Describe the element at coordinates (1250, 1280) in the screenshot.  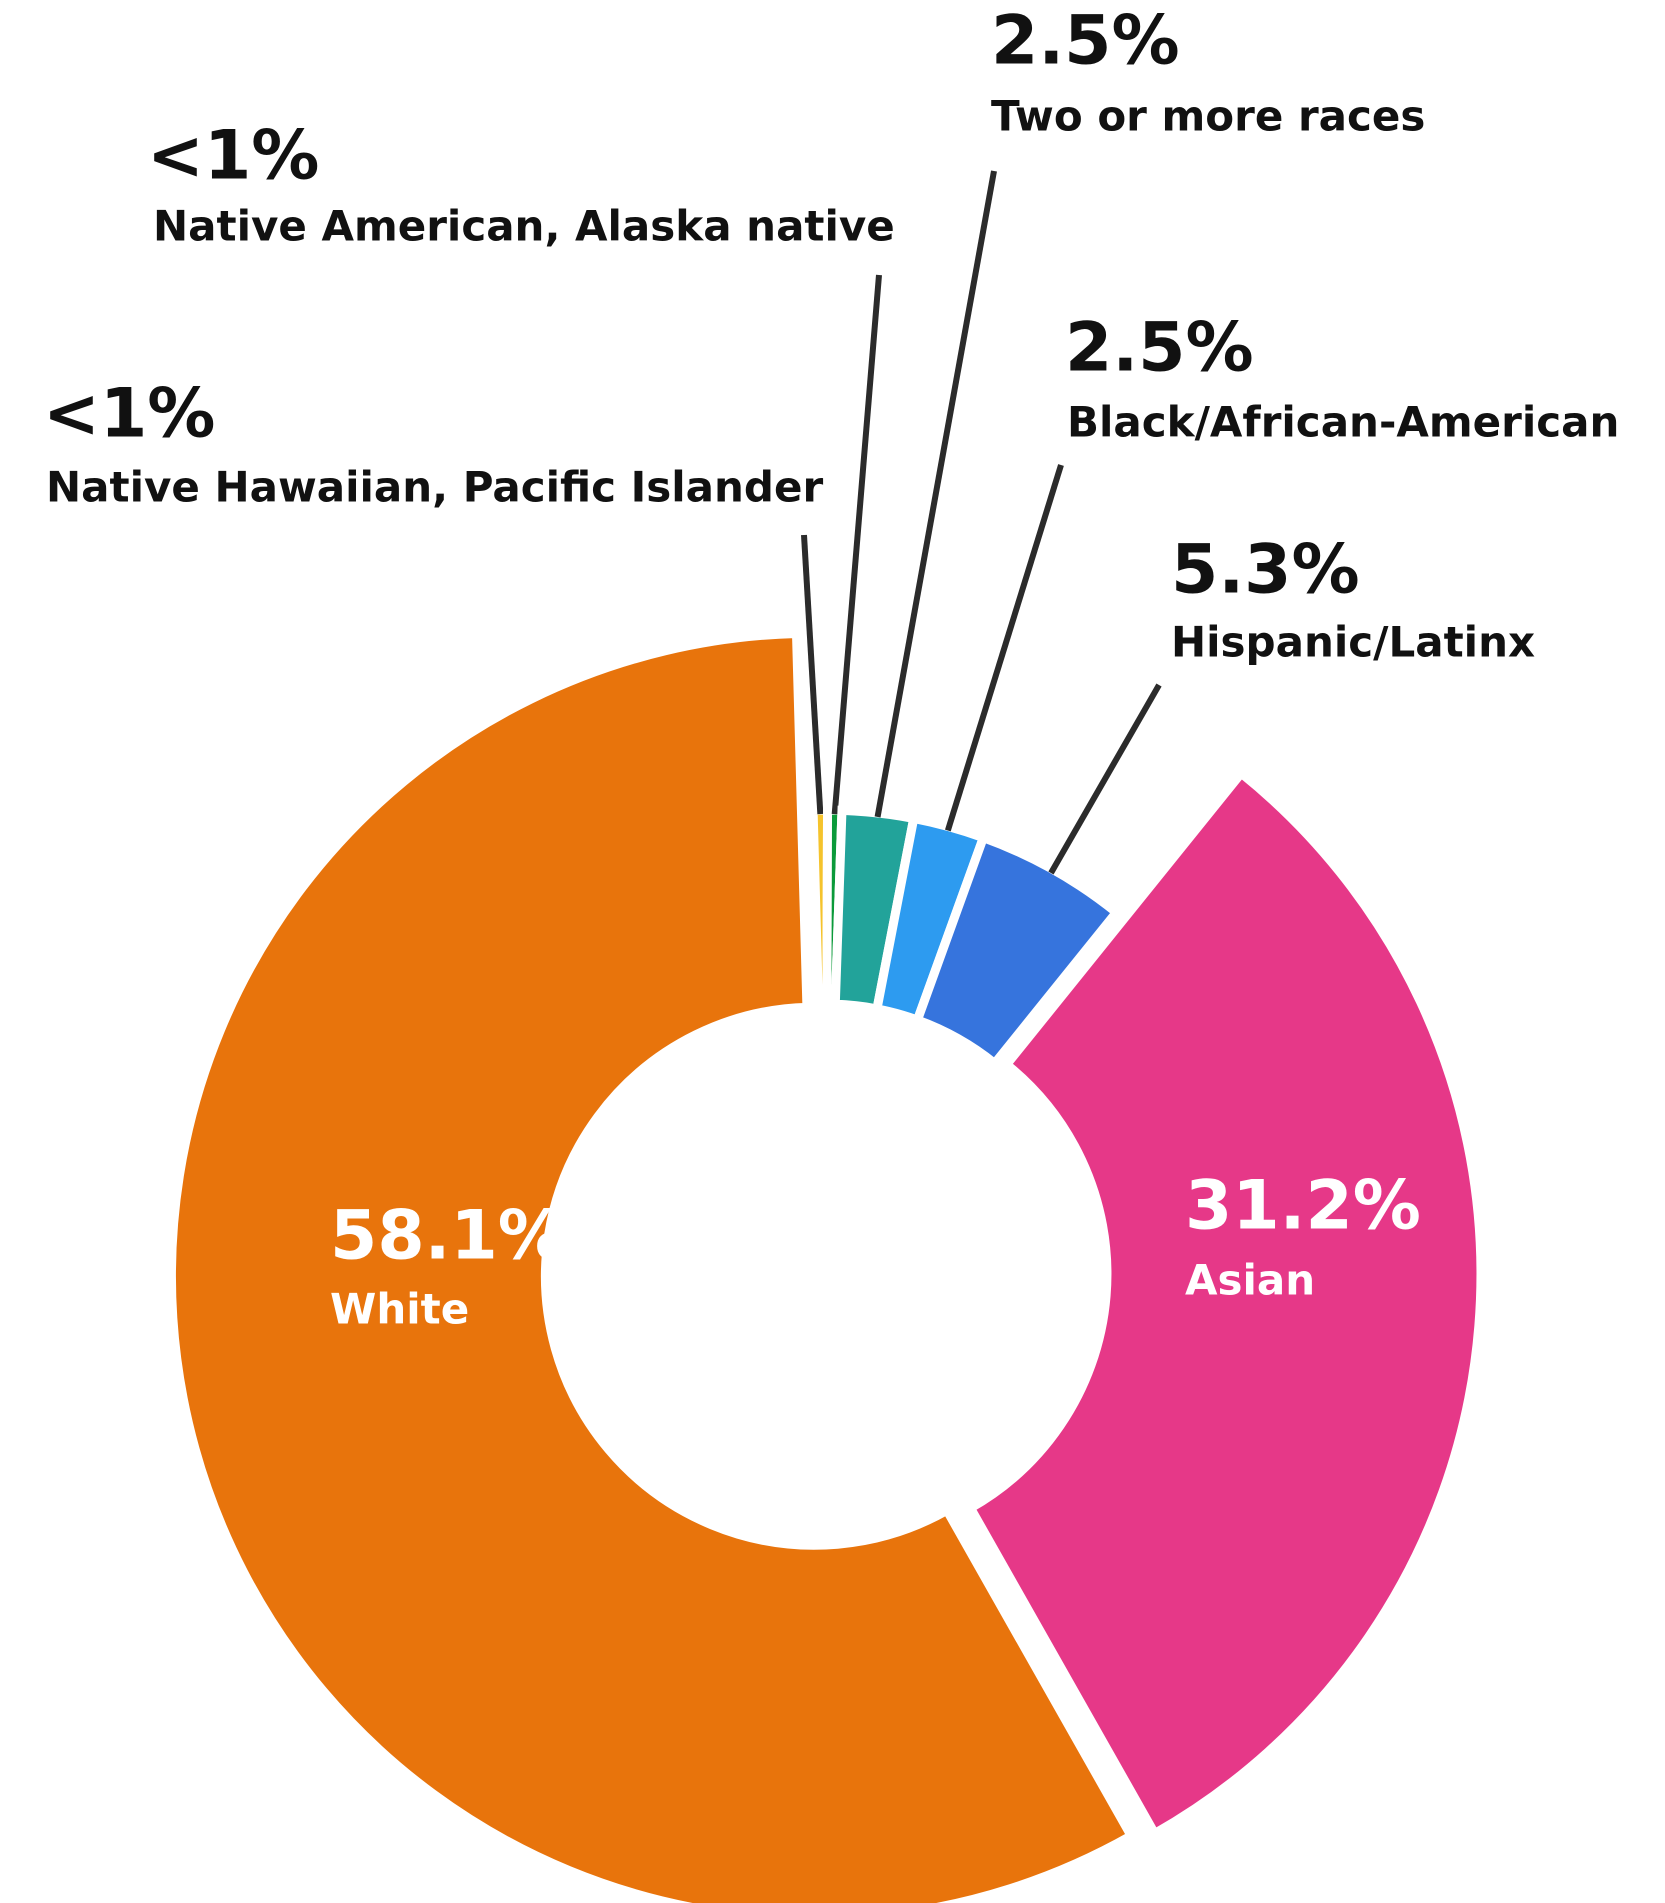
I see `category-label: Asian` at that location.